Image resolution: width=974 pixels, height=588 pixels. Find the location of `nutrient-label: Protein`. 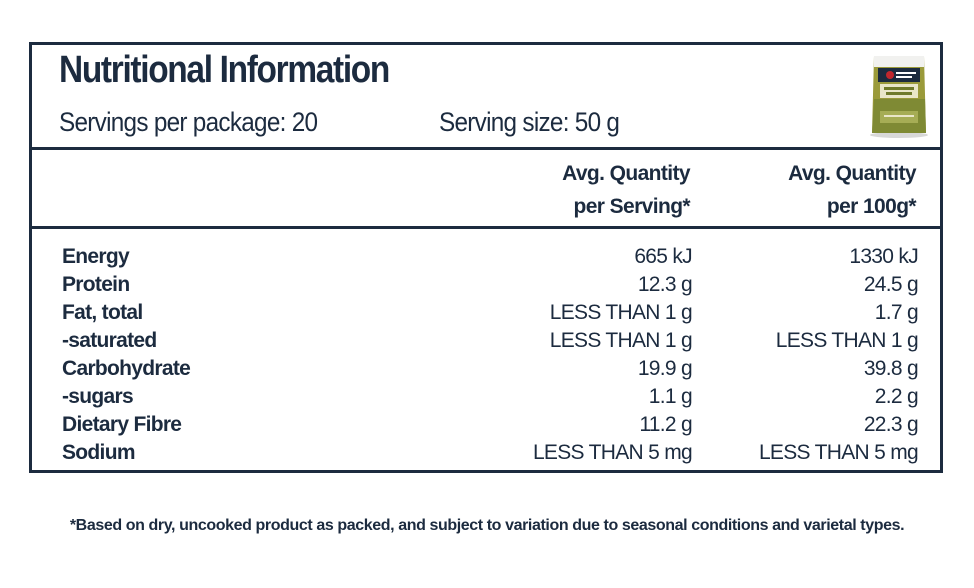

nutrient-label: Protein is located at coordinates (96, 284).